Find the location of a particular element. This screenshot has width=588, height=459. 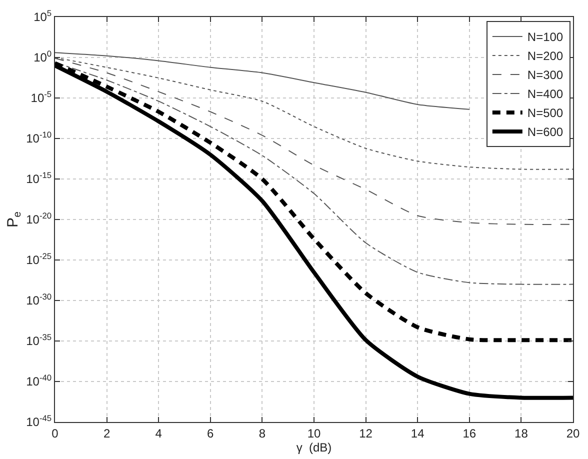

y-tick-label: 10$^{-45}$ is located at coordinates (39, 421).